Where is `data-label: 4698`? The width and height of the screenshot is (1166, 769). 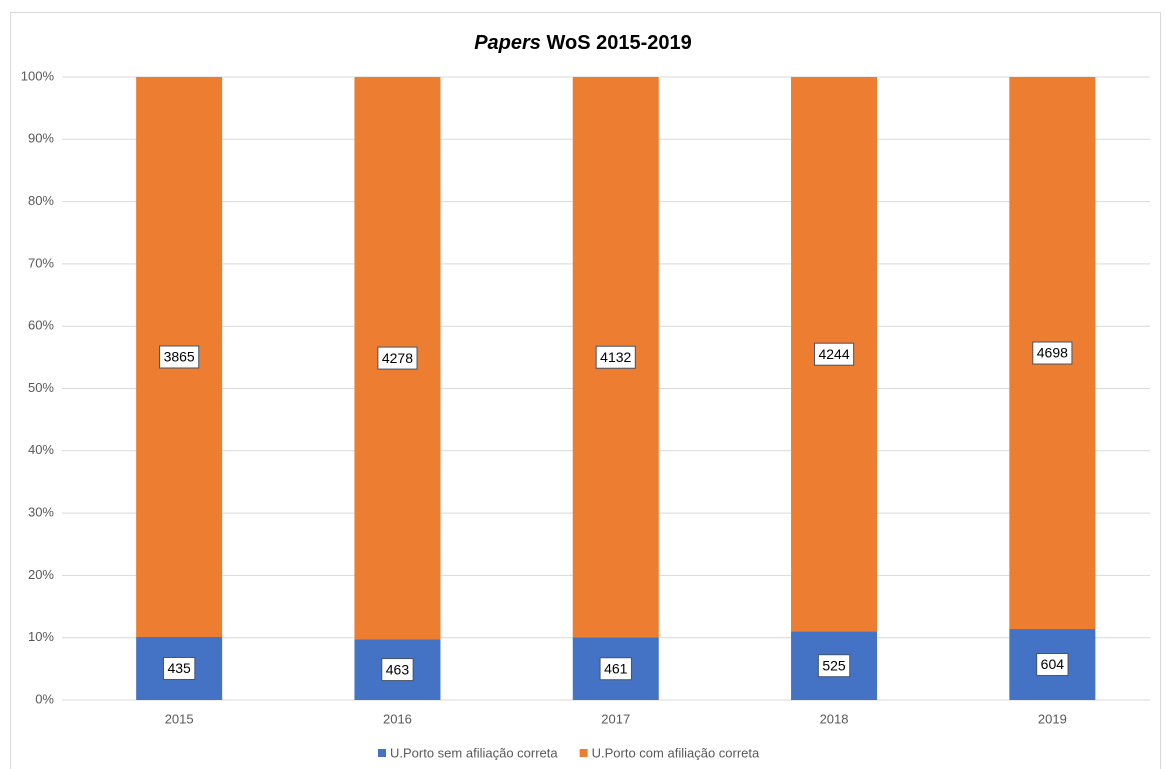 data-label: 4698 is located at coordinates (1052, 353).